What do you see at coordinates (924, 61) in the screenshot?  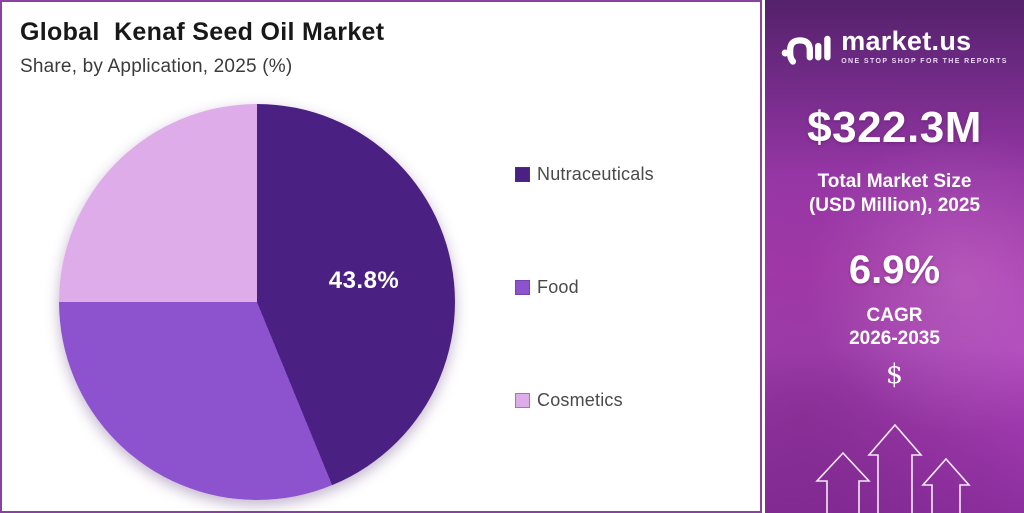 I see `brand-tagline: ONE STOP SHOP FOR THE REPORTS` at bounding box center [924, 61].